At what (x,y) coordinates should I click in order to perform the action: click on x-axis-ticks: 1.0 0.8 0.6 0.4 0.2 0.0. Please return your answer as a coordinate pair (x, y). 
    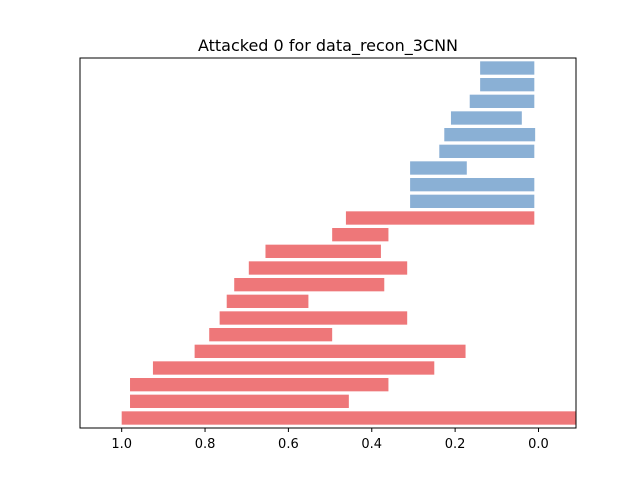
    Looking at the image, I should click on (330, 440).